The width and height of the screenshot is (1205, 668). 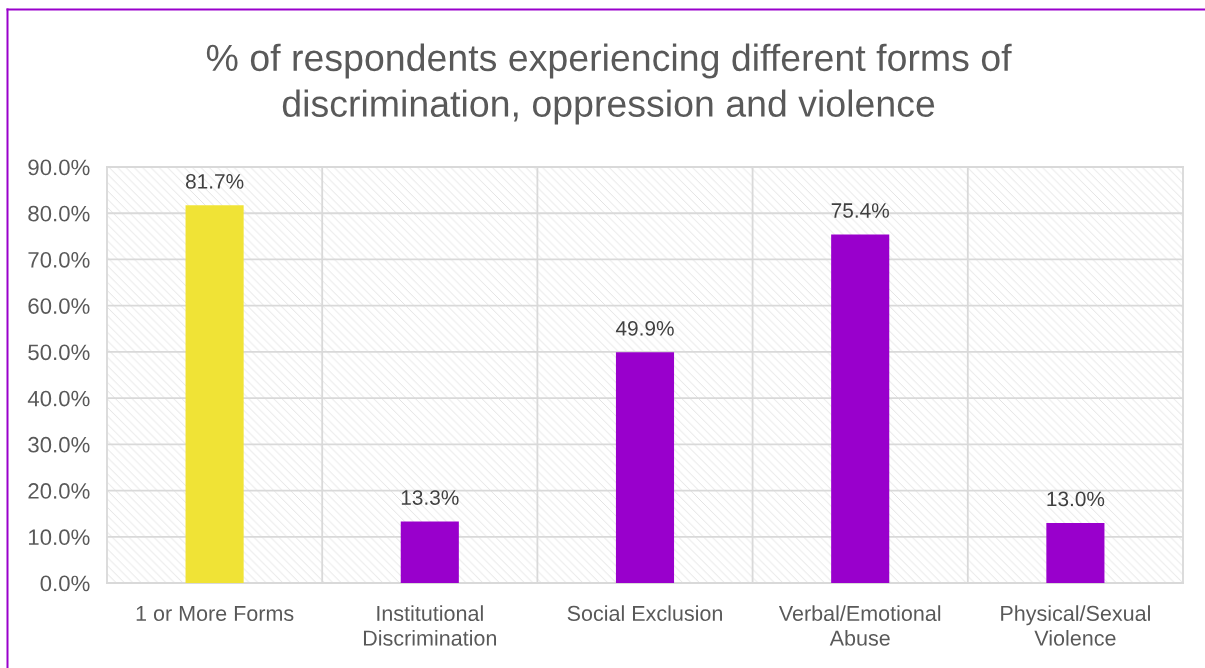 What do you see at coordinates (609, 84) in the screenshot?
I see `chart-title: % of respondents experiencing different forms of discrimination, oppression and violence` at bounding box center [609, 84].